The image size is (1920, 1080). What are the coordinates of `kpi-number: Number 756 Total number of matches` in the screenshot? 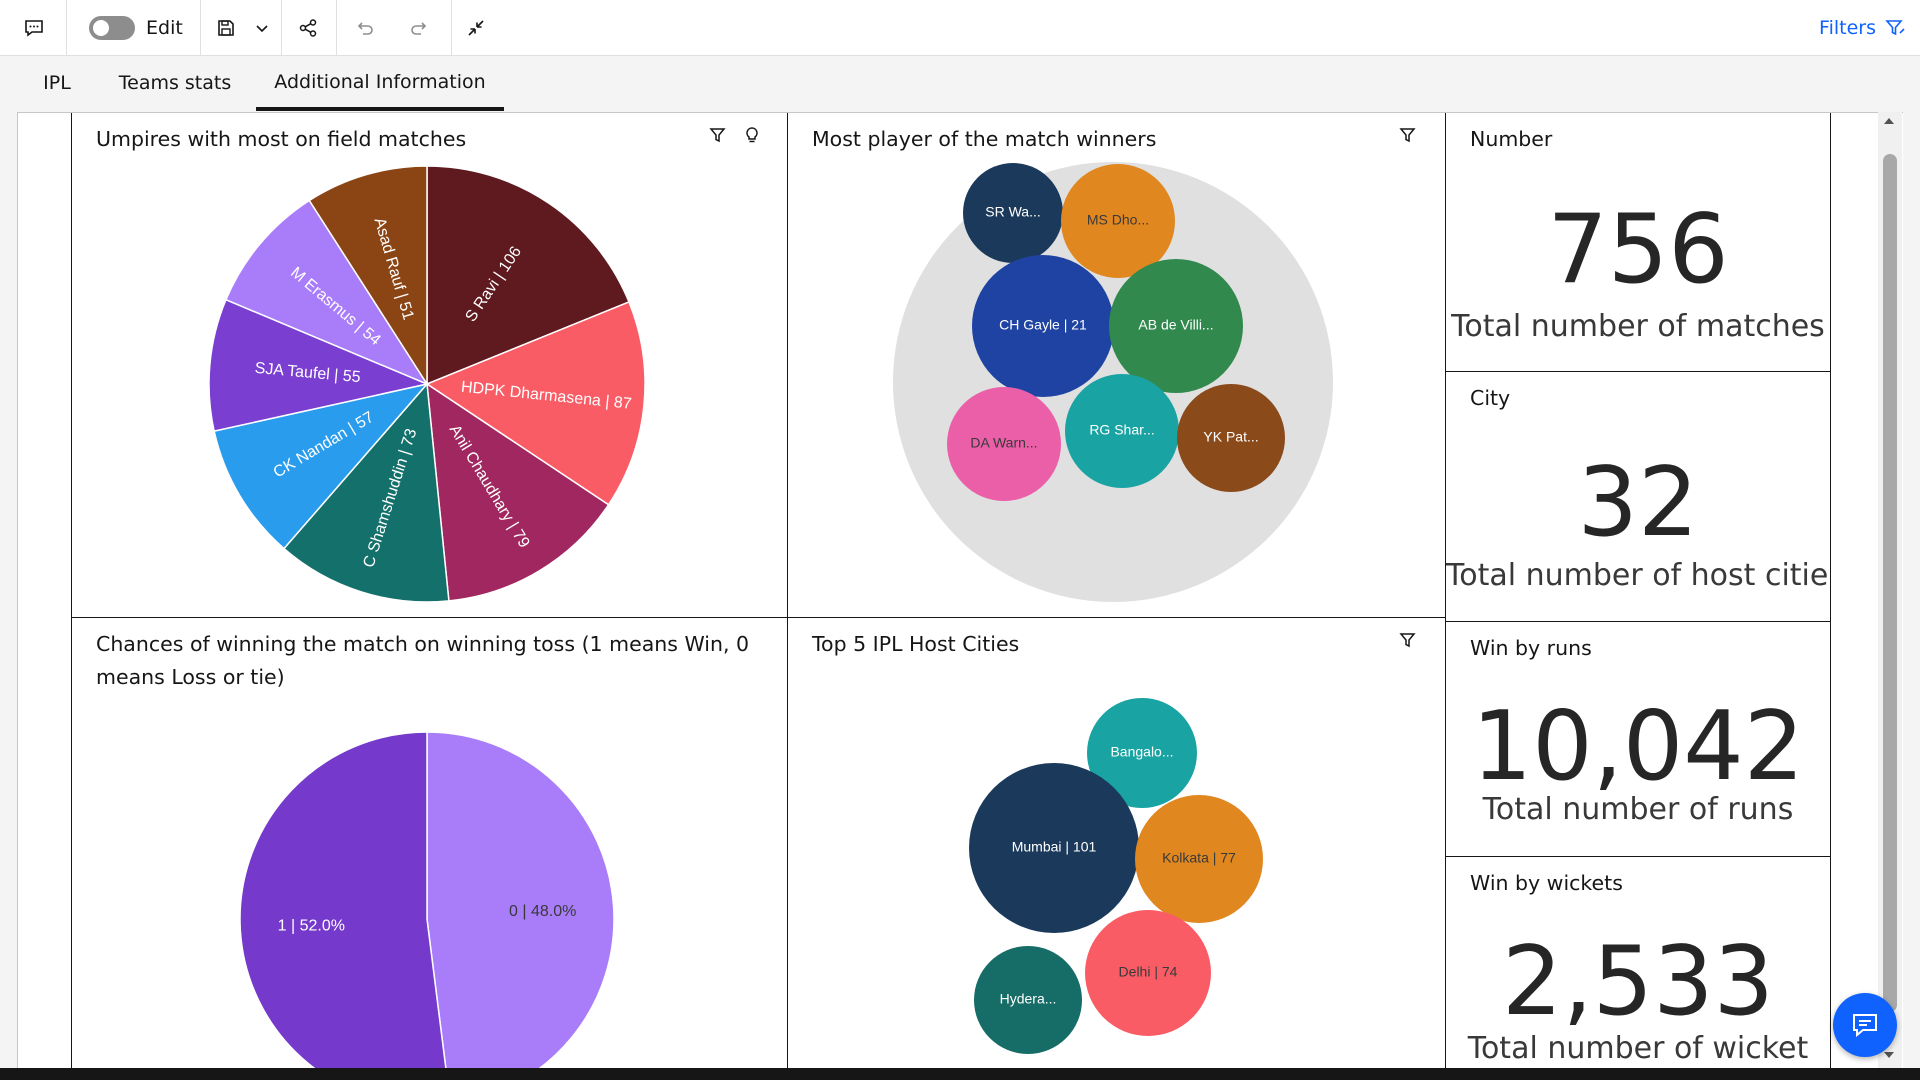 It's located at (1638, 242).